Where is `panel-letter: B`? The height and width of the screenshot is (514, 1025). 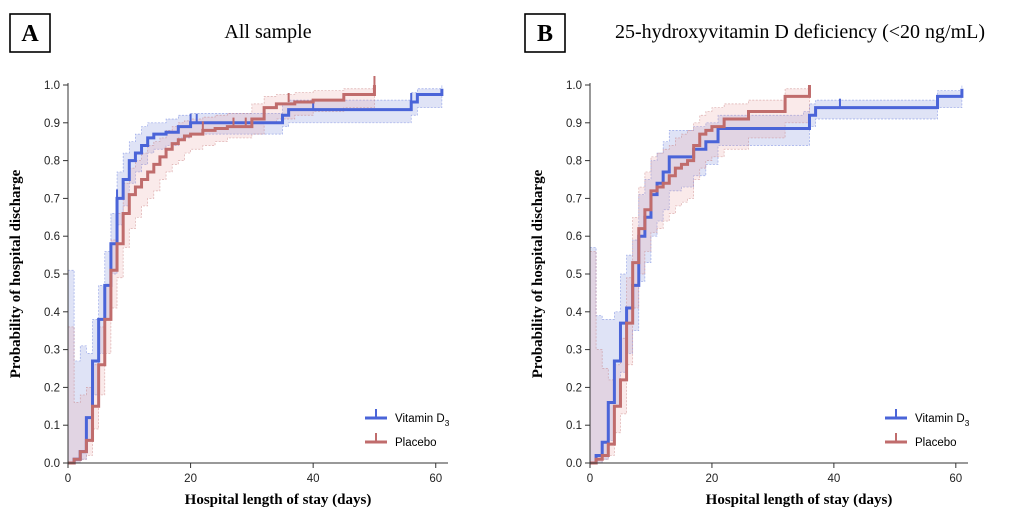 panel-letter: B is located at coordinates (545, 34).